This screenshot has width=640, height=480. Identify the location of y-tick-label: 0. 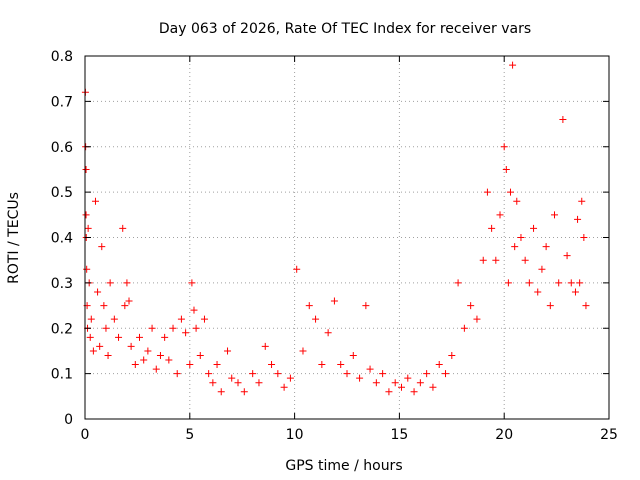
(68, 420).